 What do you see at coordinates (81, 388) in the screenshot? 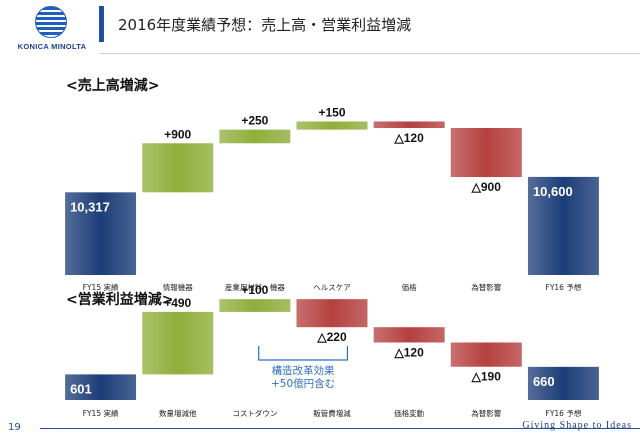
I see `data-label: 601` at bounding box center [81, 388].